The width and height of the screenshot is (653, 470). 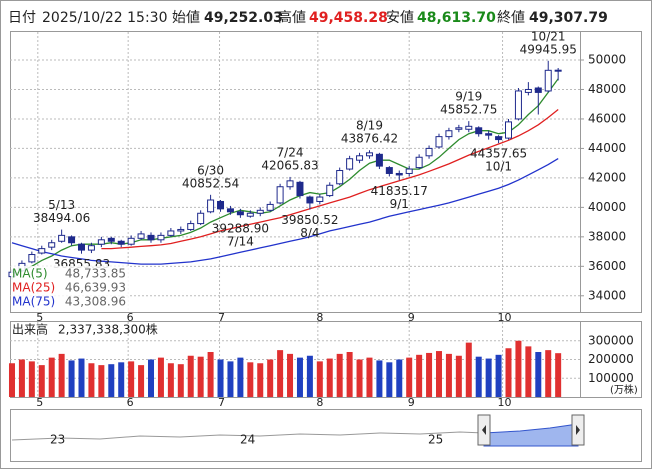 What do you see at coordinates (607, 148) in the screenshot?
I see `y-tick-label: 44000` at bounding box center [607, 148].